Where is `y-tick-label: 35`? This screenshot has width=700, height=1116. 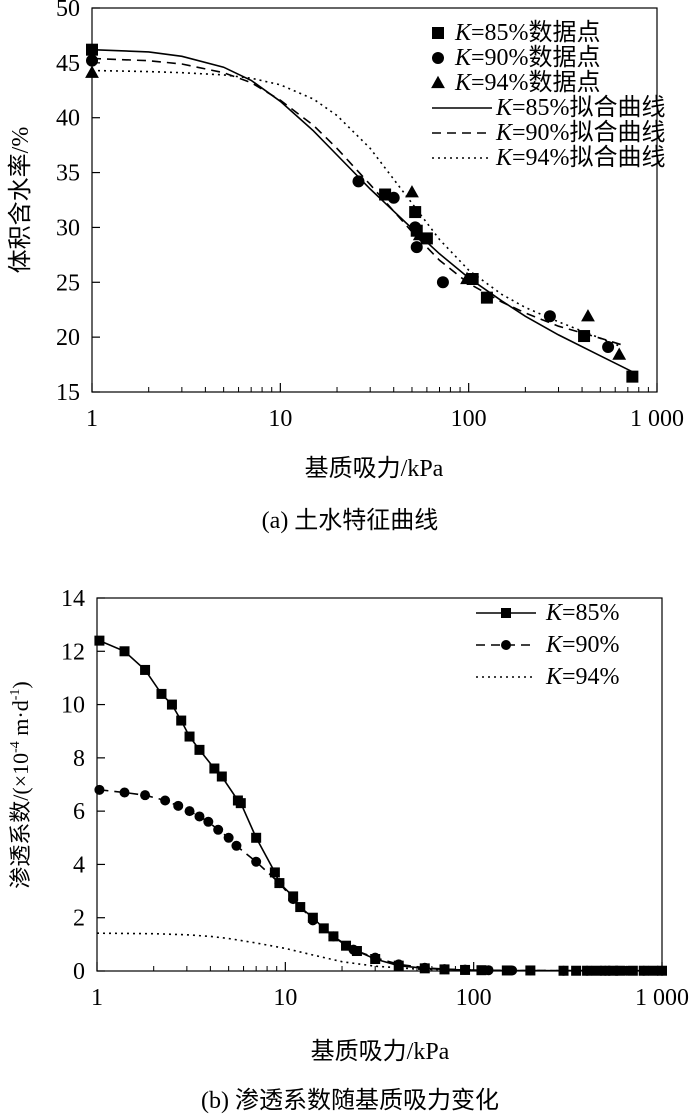 y-tick-label: 35 is located at coordinates (68, 174).